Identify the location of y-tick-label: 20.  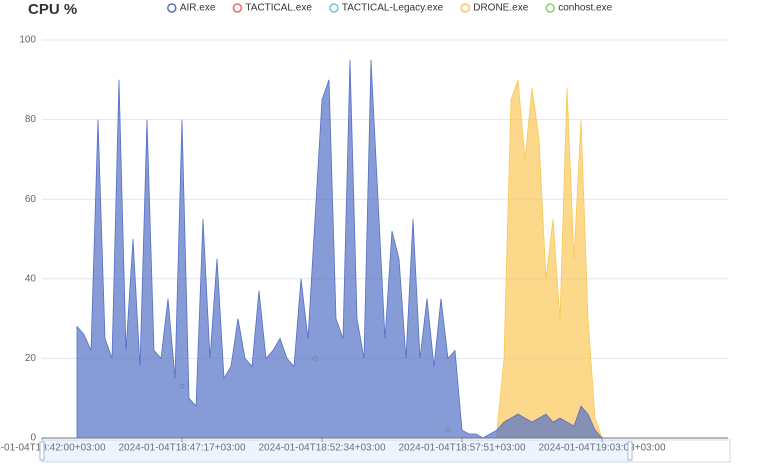
(31, 358).